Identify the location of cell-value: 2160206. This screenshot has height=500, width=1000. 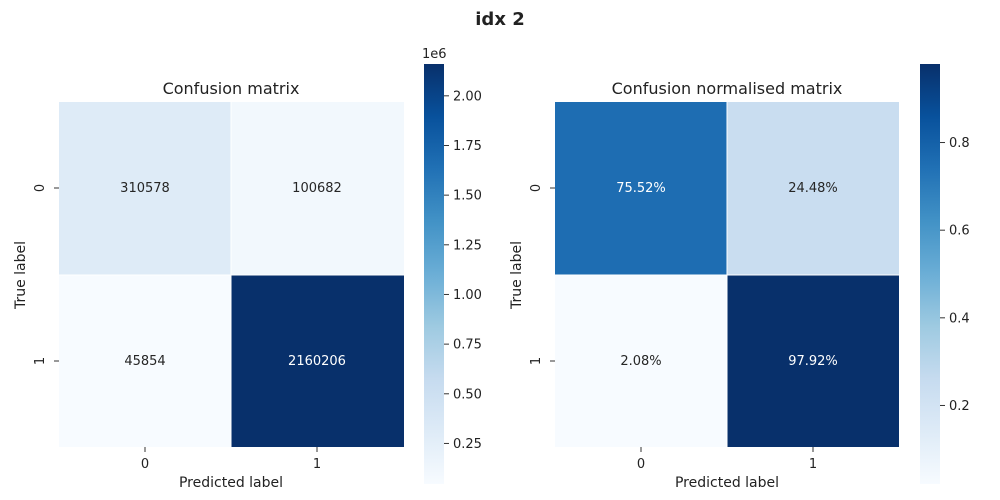
(317, 361).